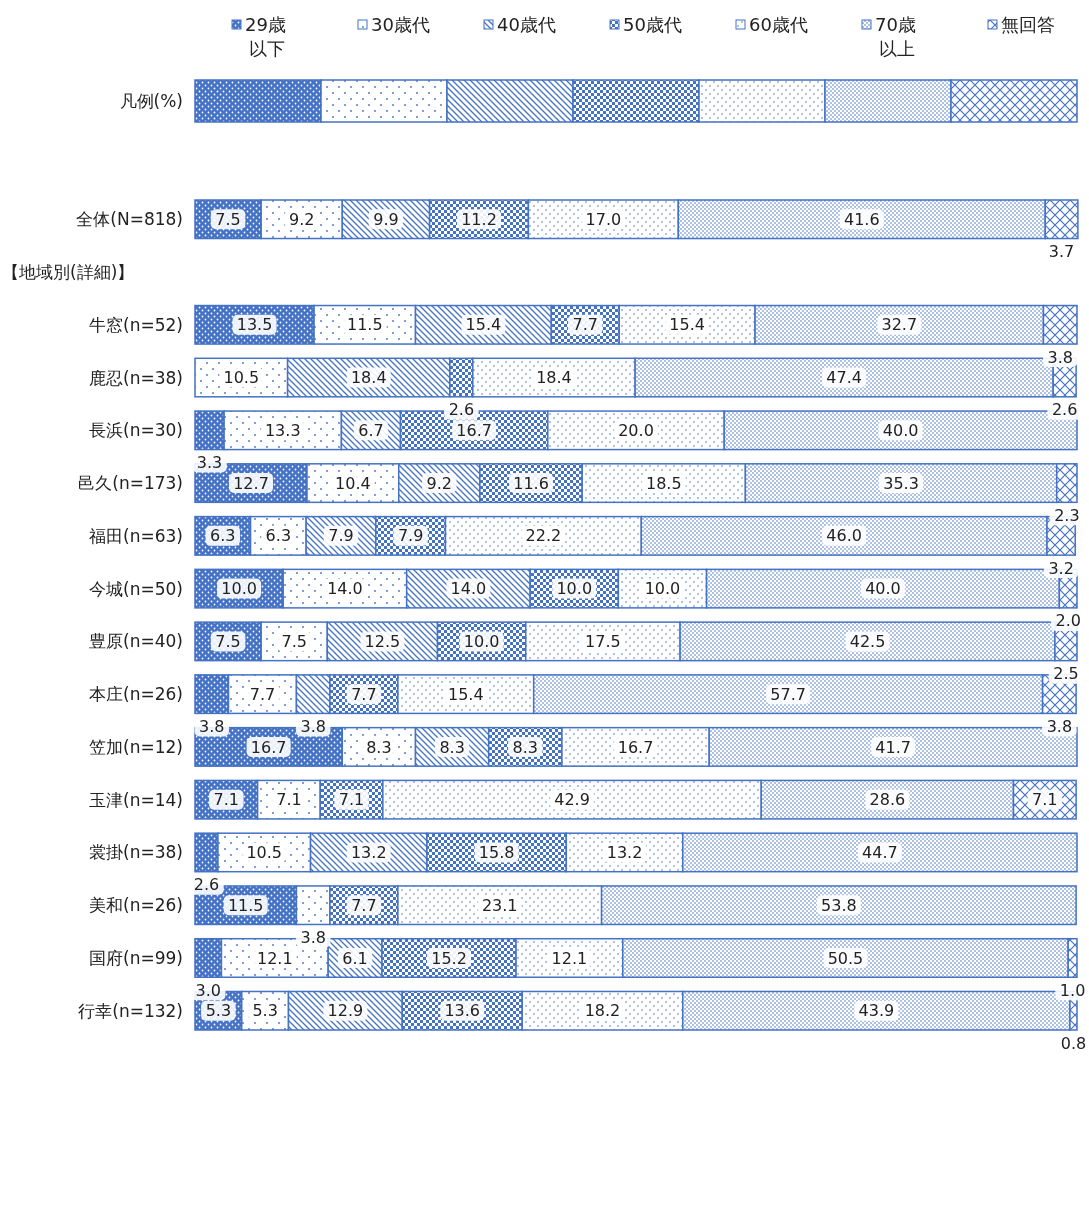 The image size is (1089, 1220). I want to click on data-label: 3.2, so click(1061, 568).